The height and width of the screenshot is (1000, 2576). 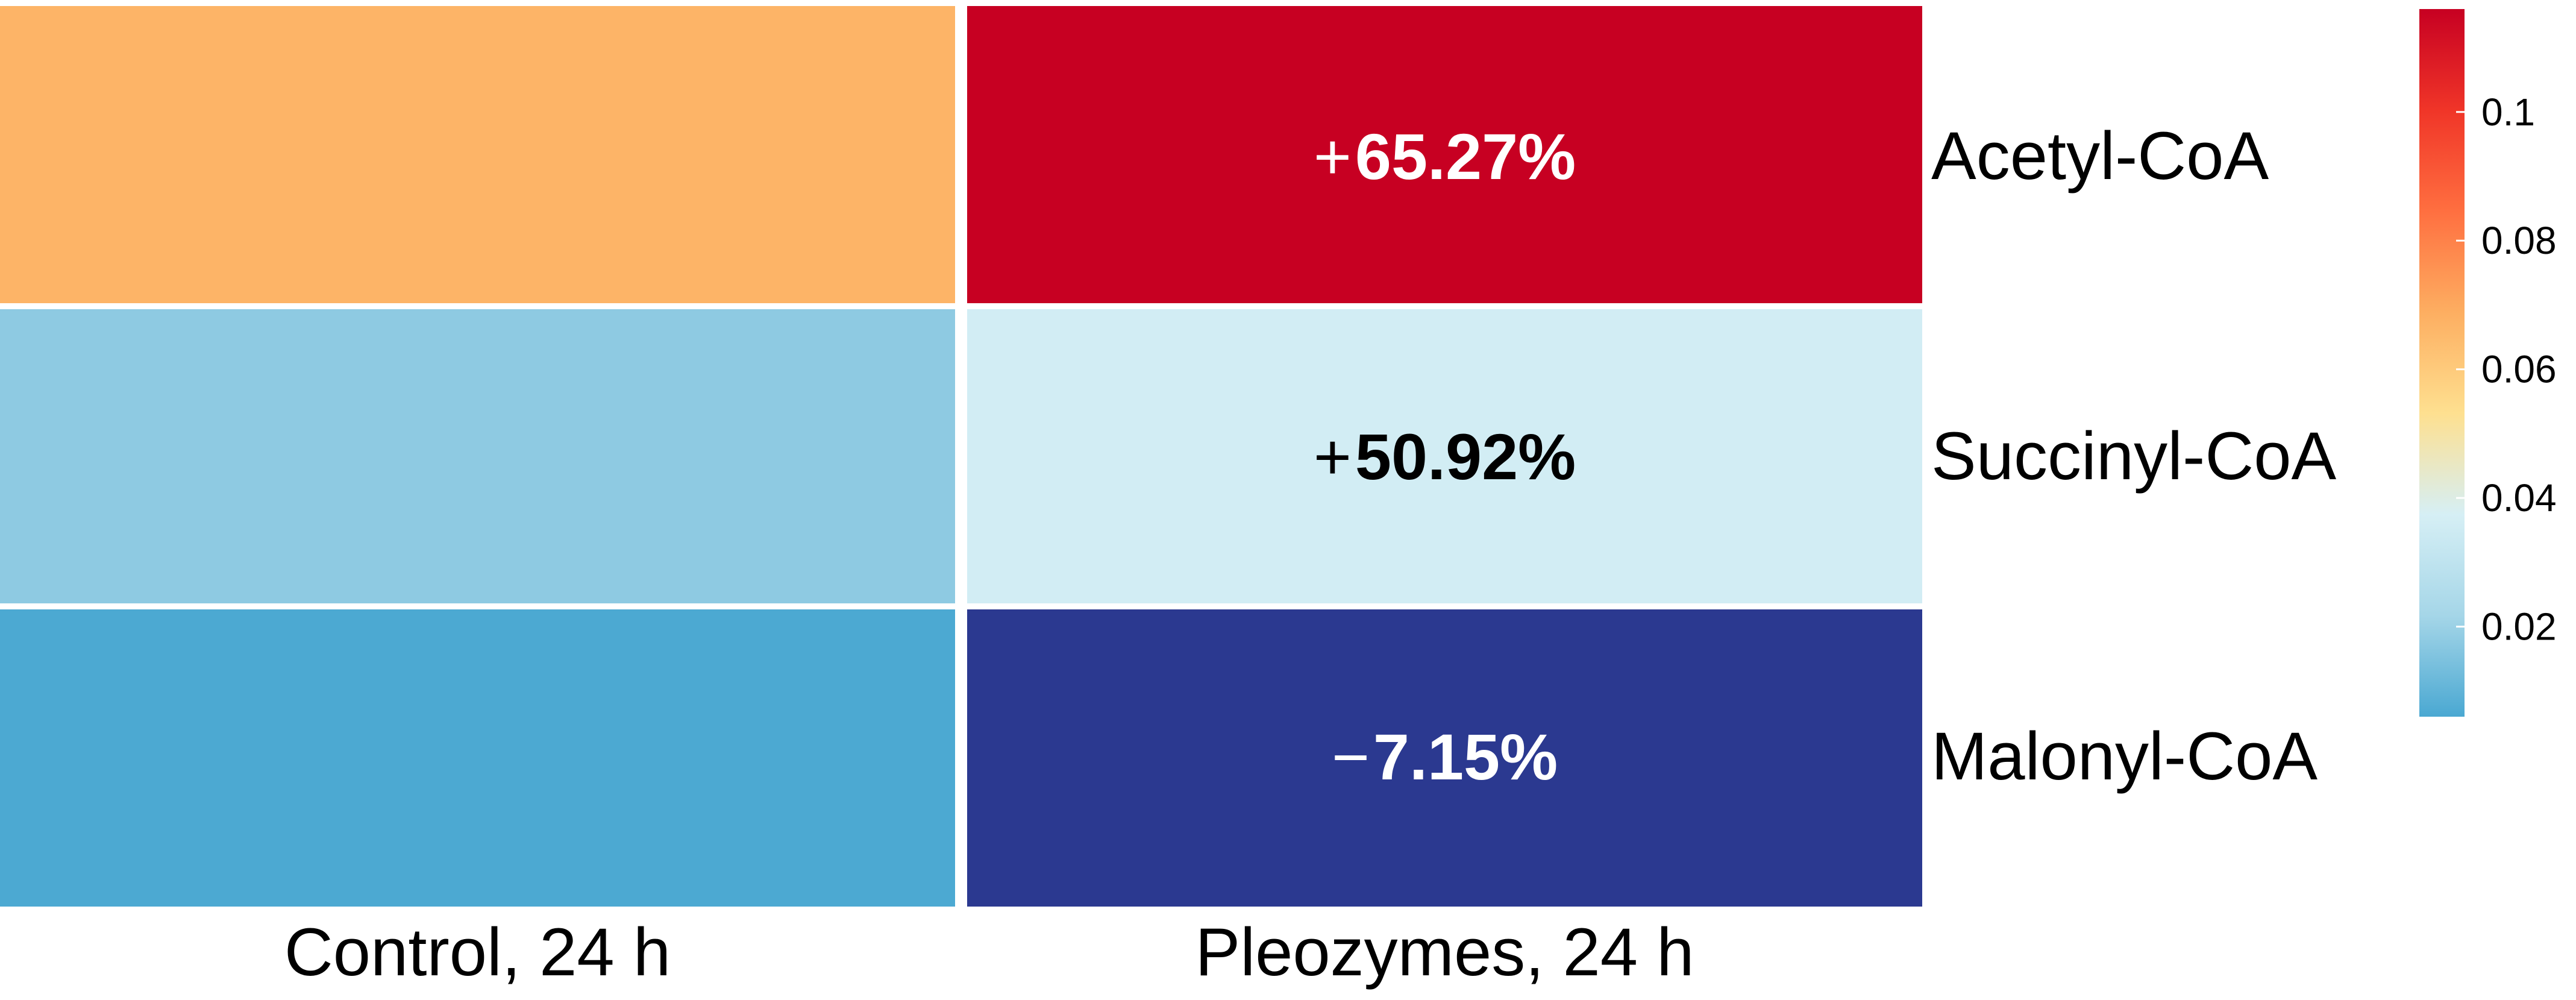 I want to click on colorbar: 0.02 0.04 0.06 0.08 0.1, so click(x=2488, y=363).